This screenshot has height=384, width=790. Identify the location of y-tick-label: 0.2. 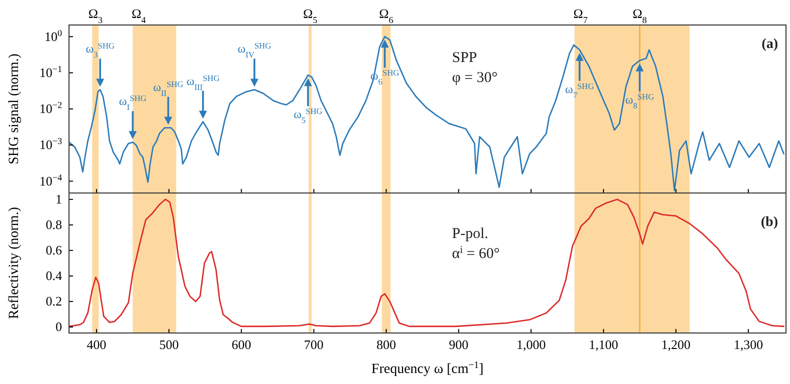
(54, 301).